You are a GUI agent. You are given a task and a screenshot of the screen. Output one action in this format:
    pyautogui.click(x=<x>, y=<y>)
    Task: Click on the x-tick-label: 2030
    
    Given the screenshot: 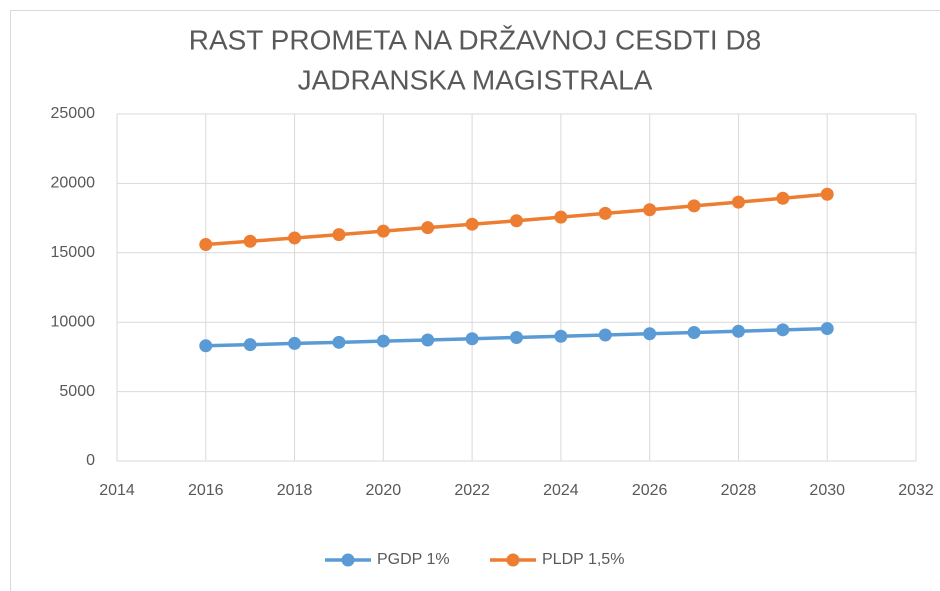 What is the action you would take?
    pyautogui.click(x=827, y=490)
    